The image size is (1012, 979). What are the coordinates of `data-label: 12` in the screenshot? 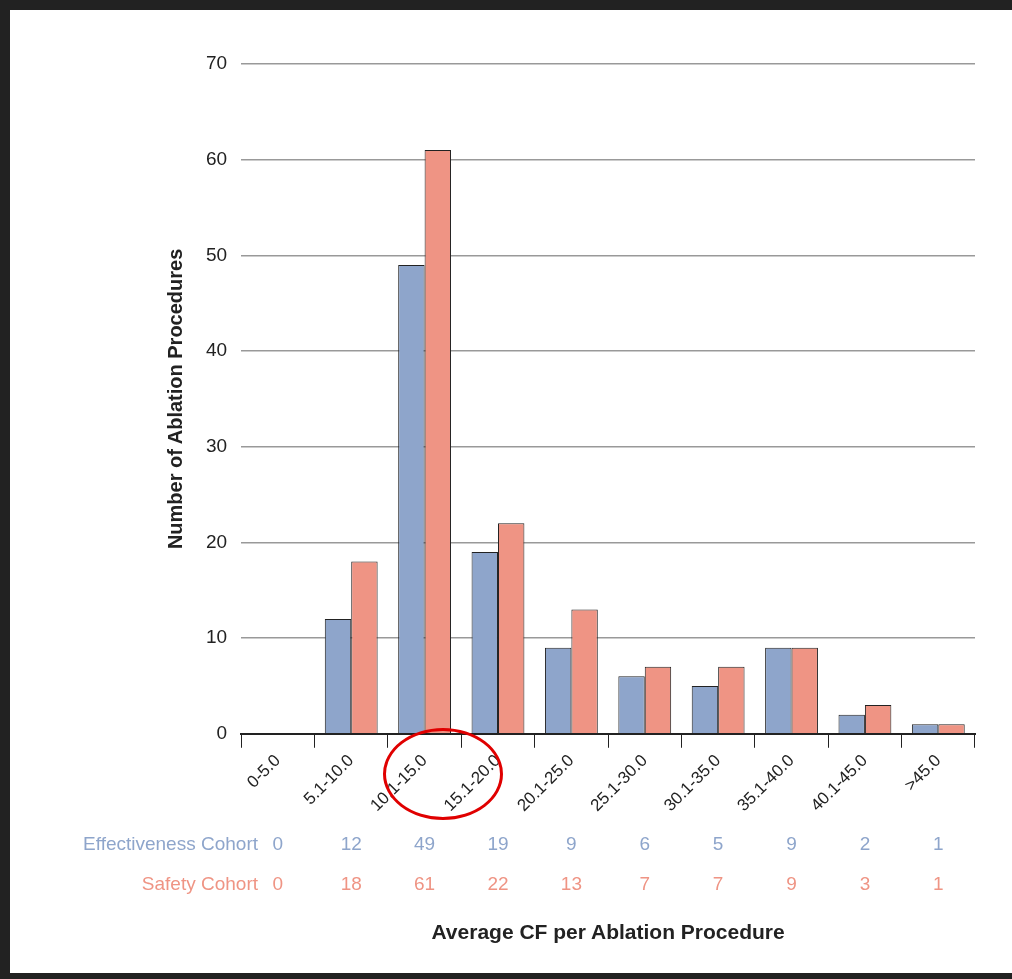 It's located at (351, 844).